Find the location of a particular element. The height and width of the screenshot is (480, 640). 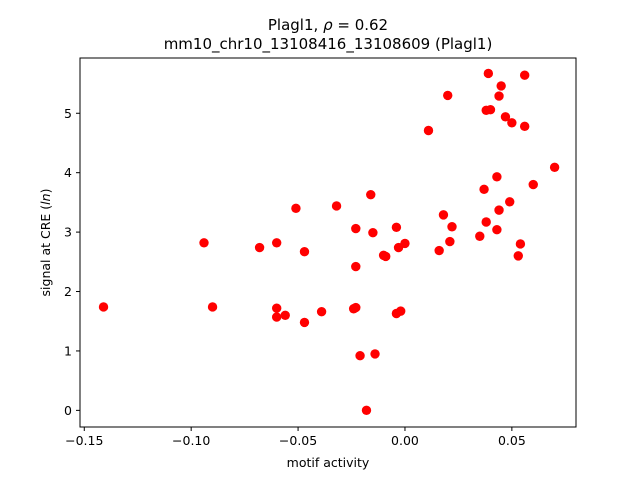

y-tick-label: 1 is located at coordinates (68, 350).